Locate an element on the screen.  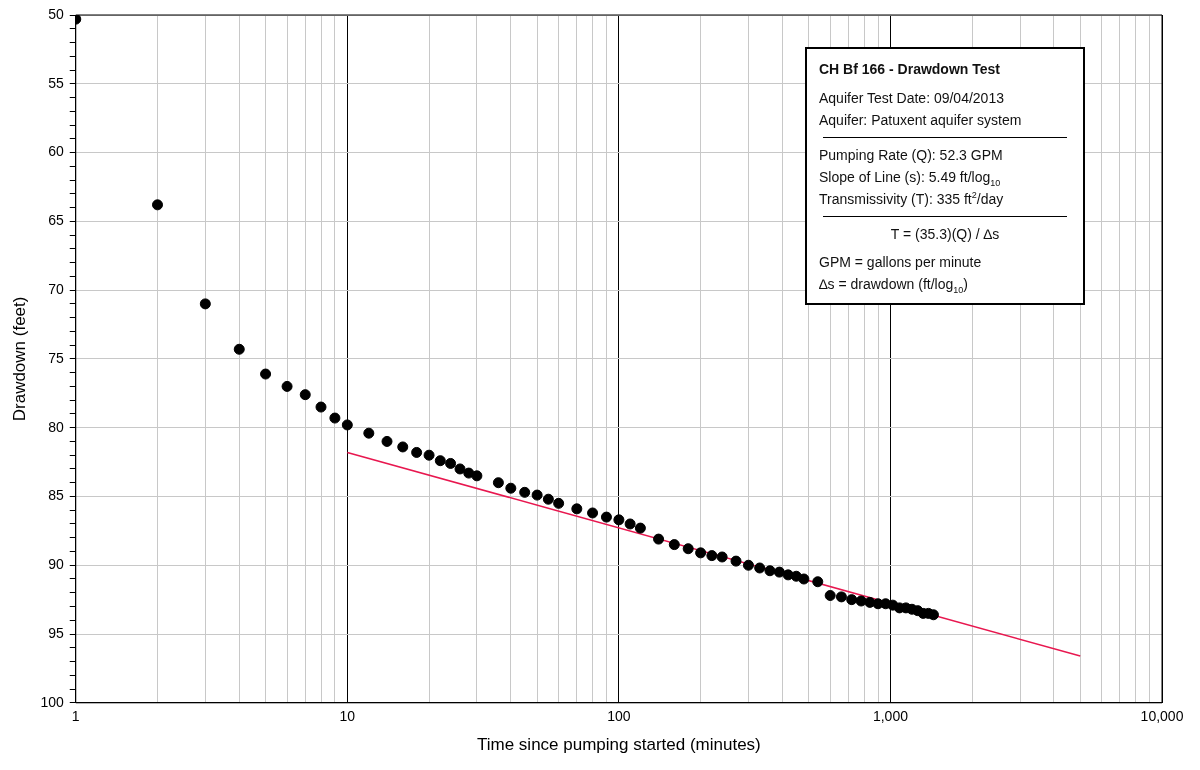
annotation: GPM = gallons per minute is located at coordinates (901, 262).